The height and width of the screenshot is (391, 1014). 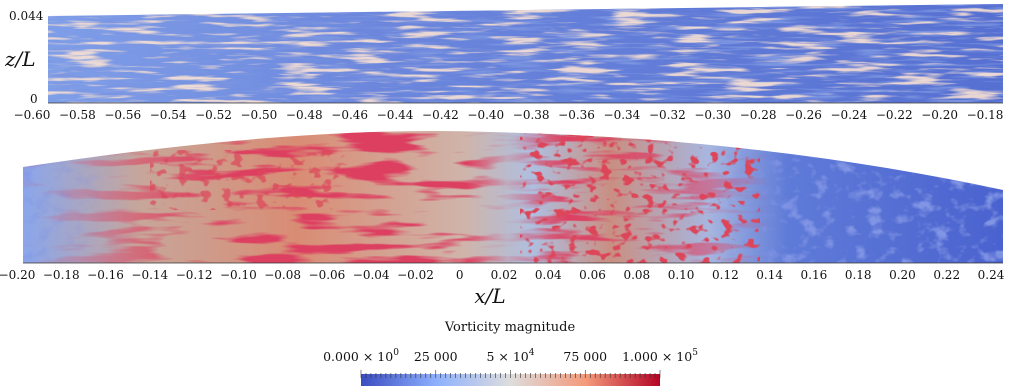 What do you see at coordinates (510, 327) in the screenshot?
I see `colorbar-title: Vorticity magnitude` at bounding box center [510, 327].